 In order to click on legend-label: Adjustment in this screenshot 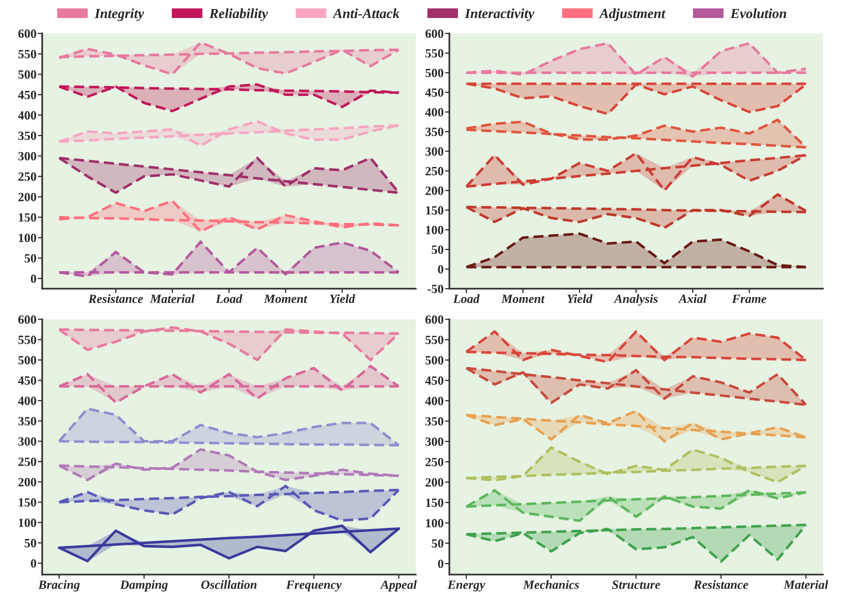, I will do `click(632, 15)`.